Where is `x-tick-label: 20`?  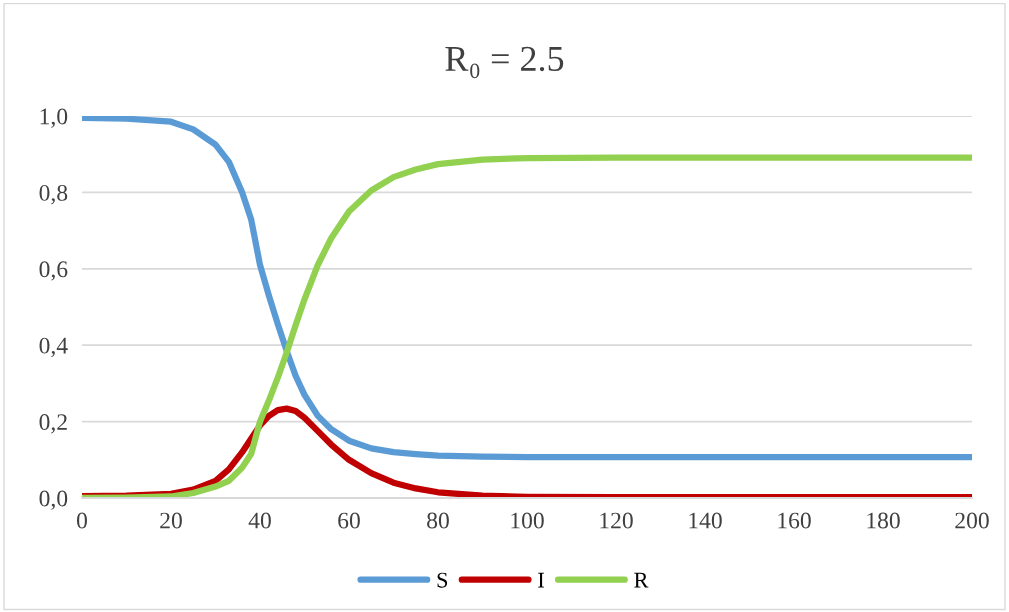 x-tick-label: 20 is located at coordinates (171, 520).